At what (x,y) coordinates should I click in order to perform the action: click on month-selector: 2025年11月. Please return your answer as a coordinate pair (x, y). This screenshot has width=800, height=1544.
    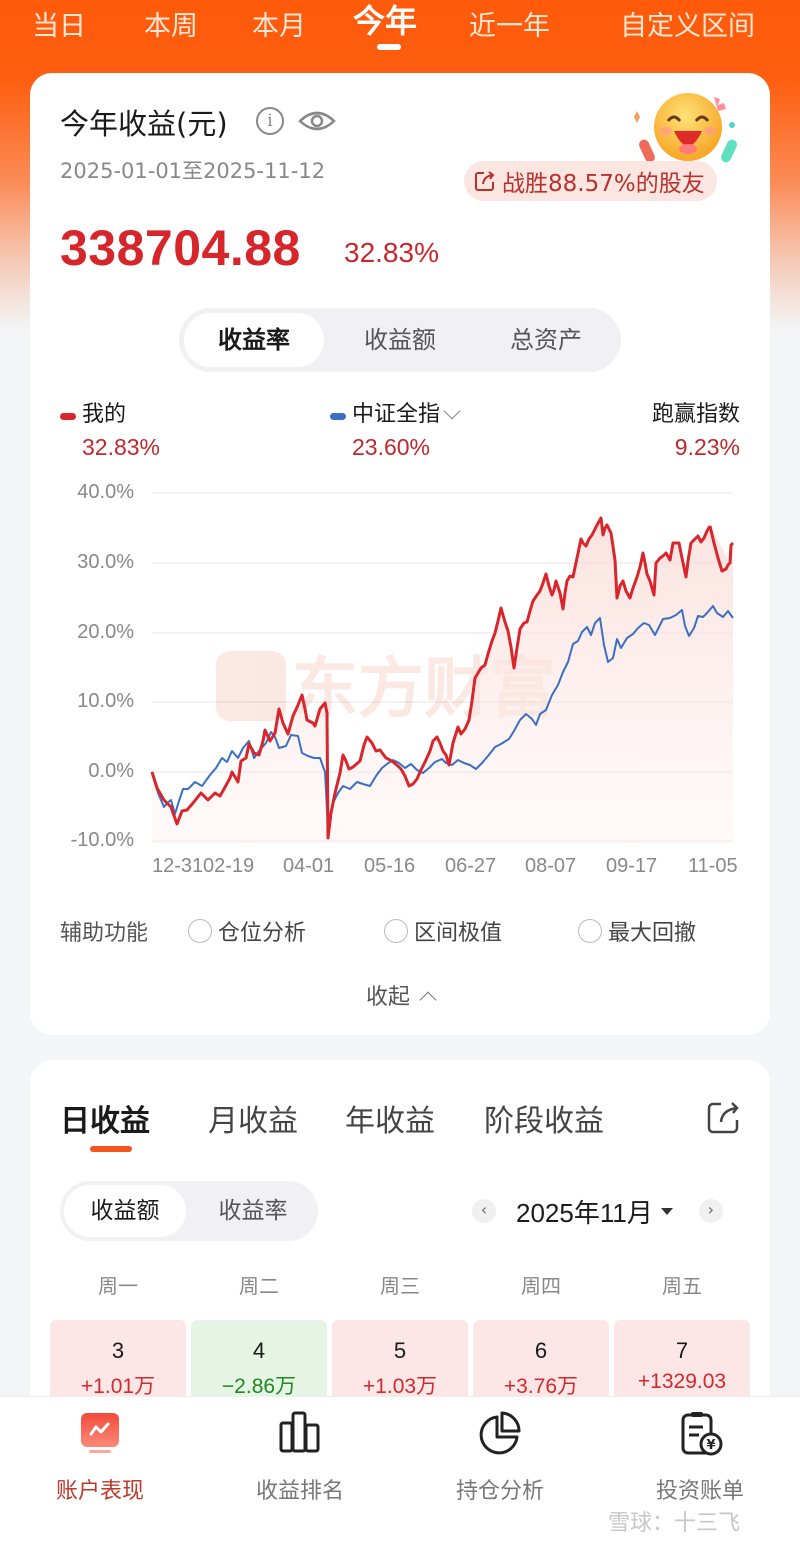
    Looking at the image, I should click on (584, 1212).